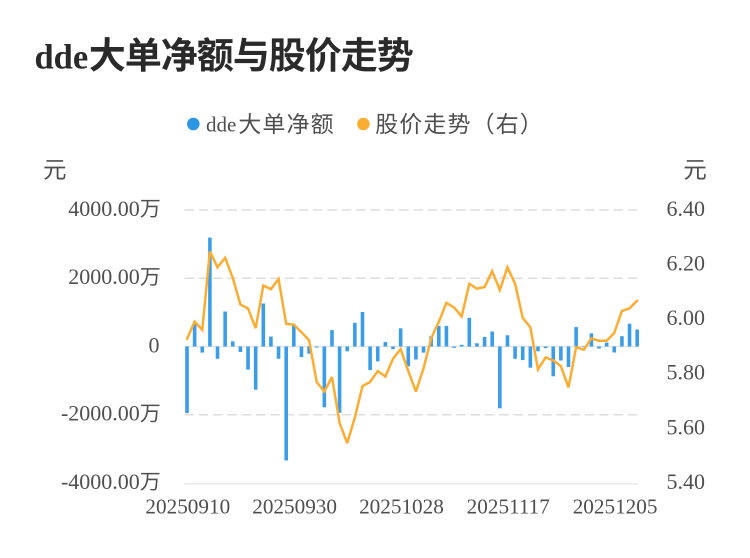  Describe the element at coordinates (686, 372) in the screenshot. I see `svg-text: 5.80` at that location.